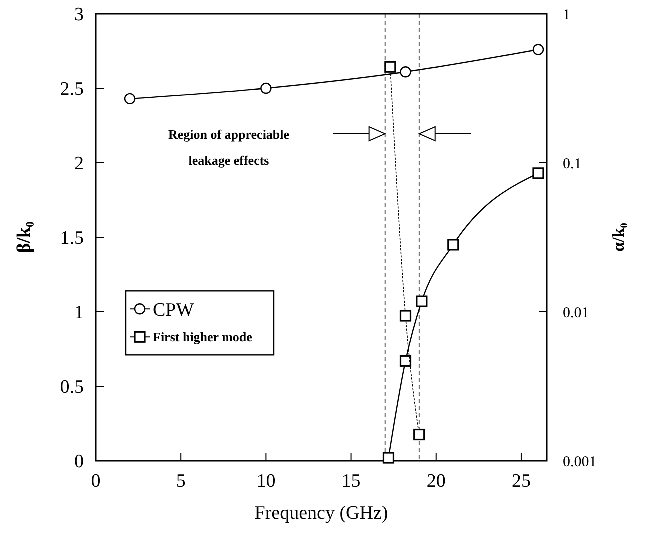 Image resolution: width=646 pixels, height=539 pixels. What do you see at coordinates (566, 15) in the screenshot?
I see `y2-tick-label: 1` at bounding box center [566, 15].